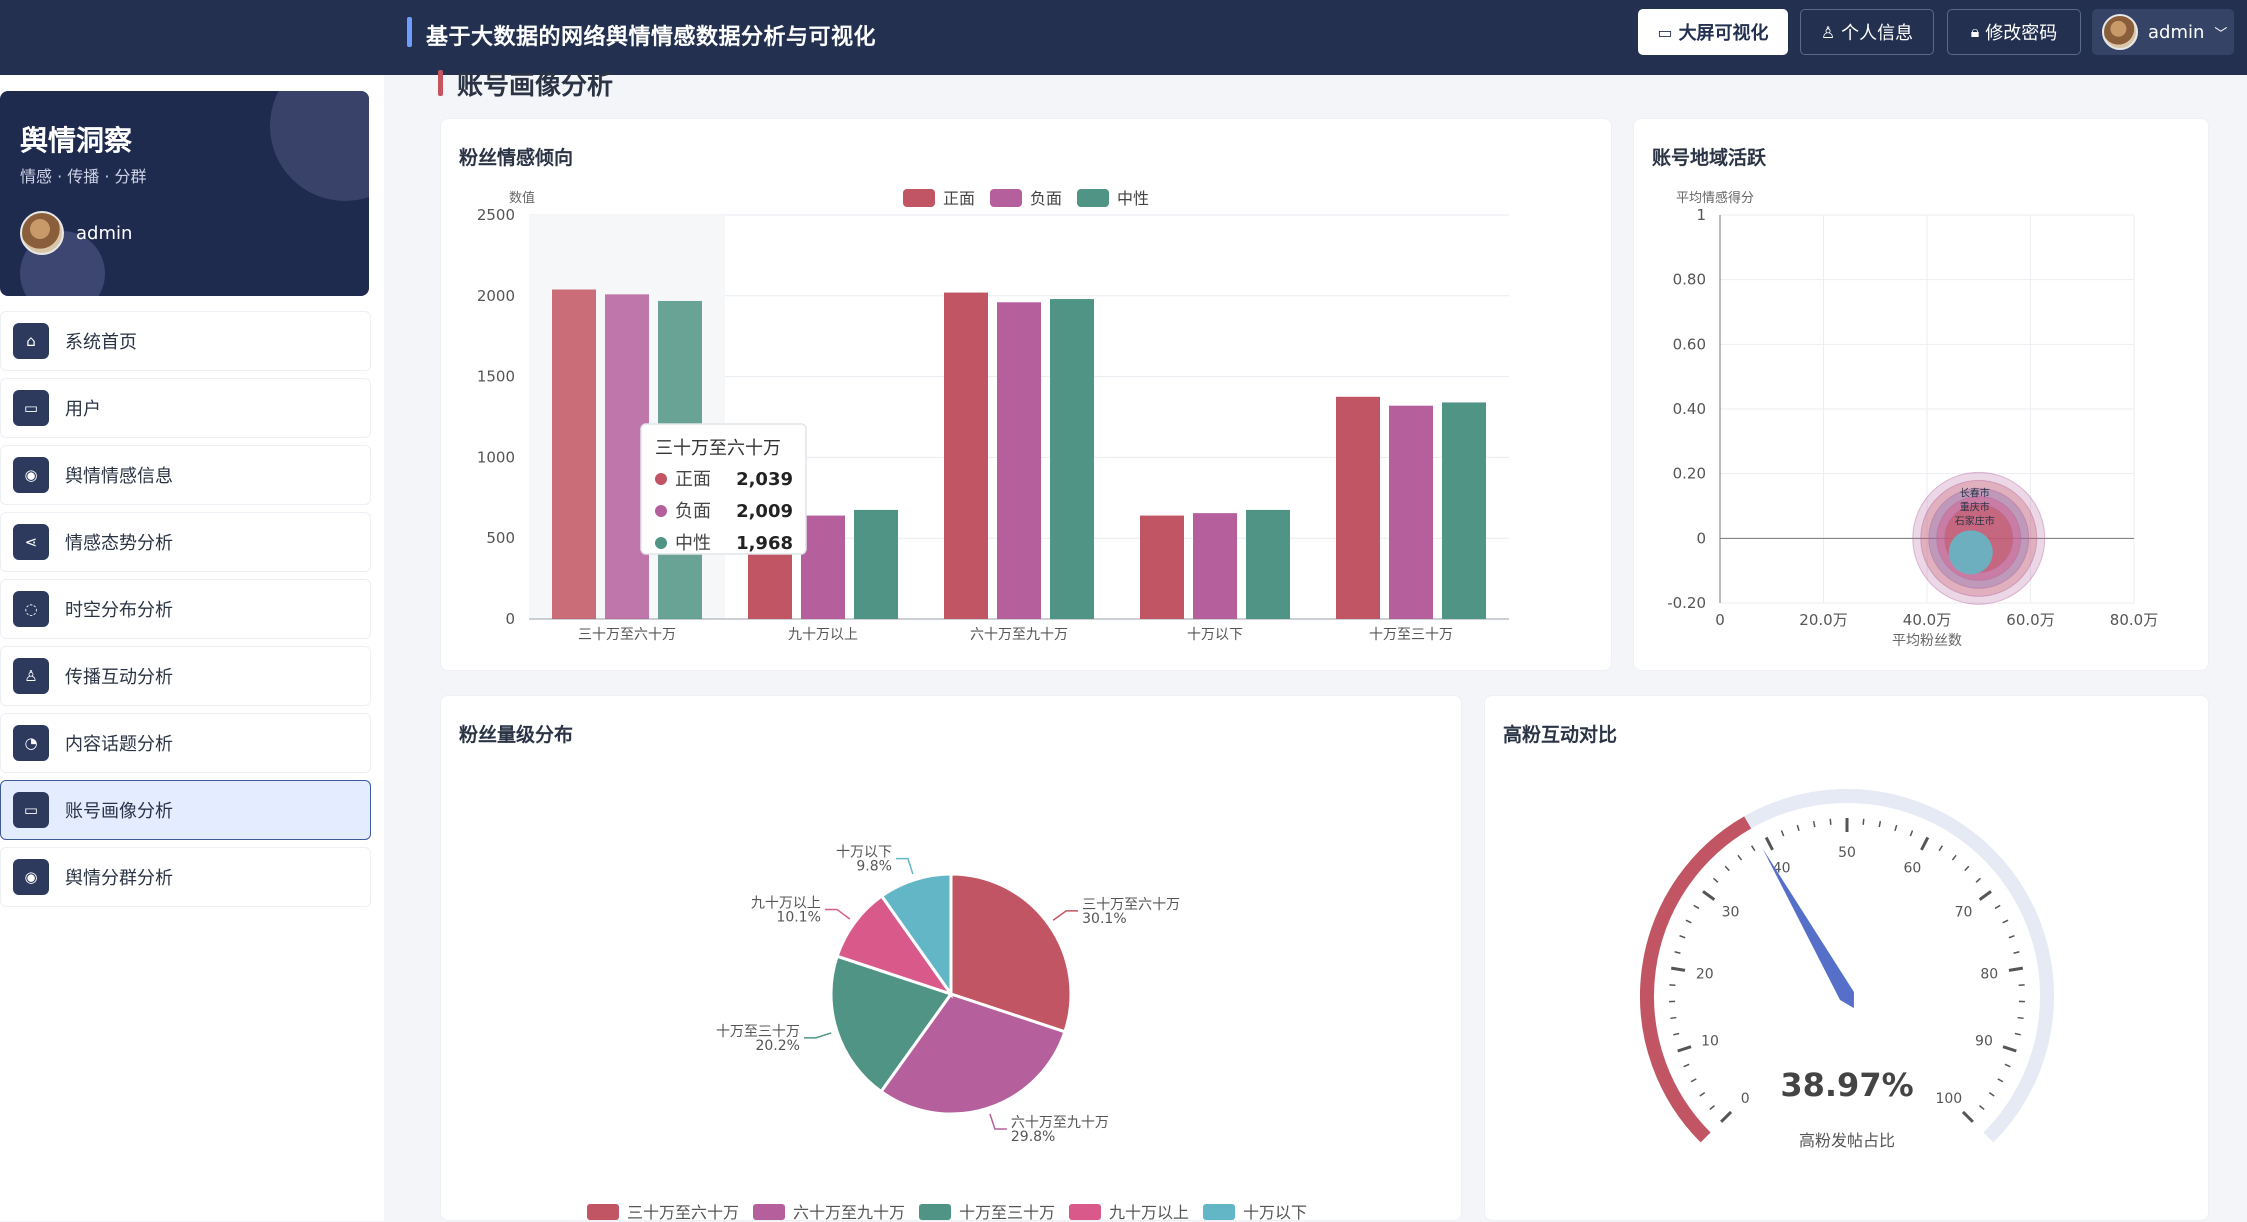  I want to click on section-accent, so click(440, 83).